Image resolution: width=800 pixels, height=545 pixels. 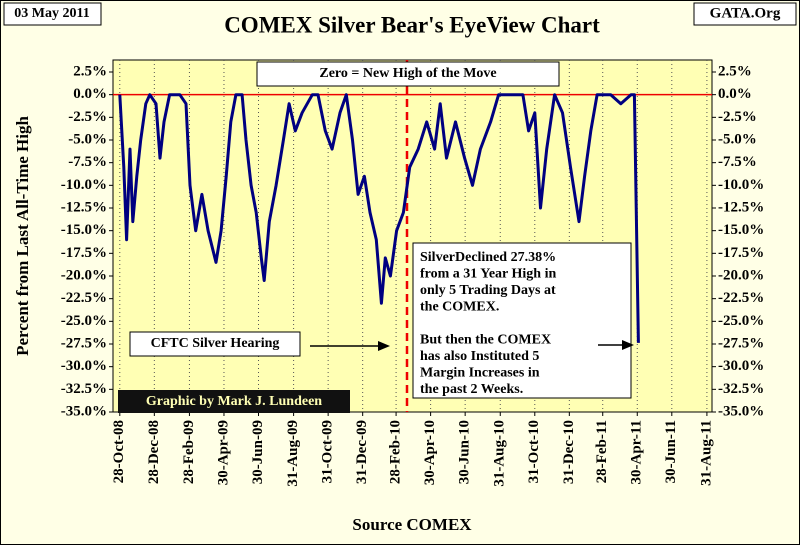 What do you see at coordinates (741, 343) in the screenshot?
I see `y2-tick-label: -27.5%` at bounding box center [741, 343].